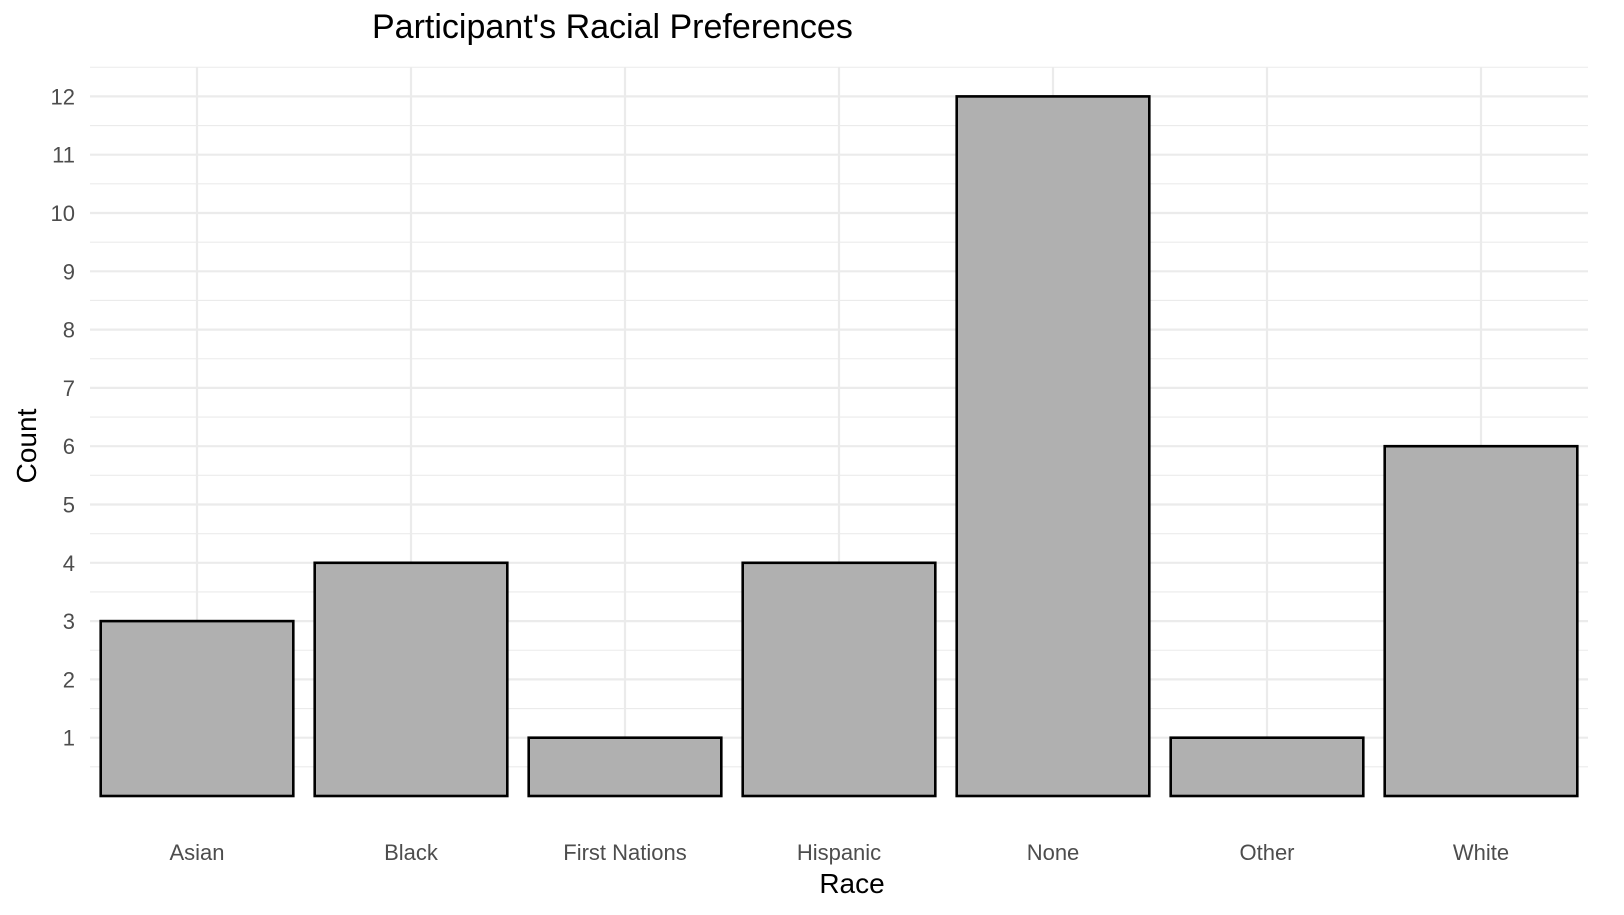  What do you see at coordinates (69, 271) in the screenshot?
I see `y-tick-label: 9` at bounding box center [69, 271].